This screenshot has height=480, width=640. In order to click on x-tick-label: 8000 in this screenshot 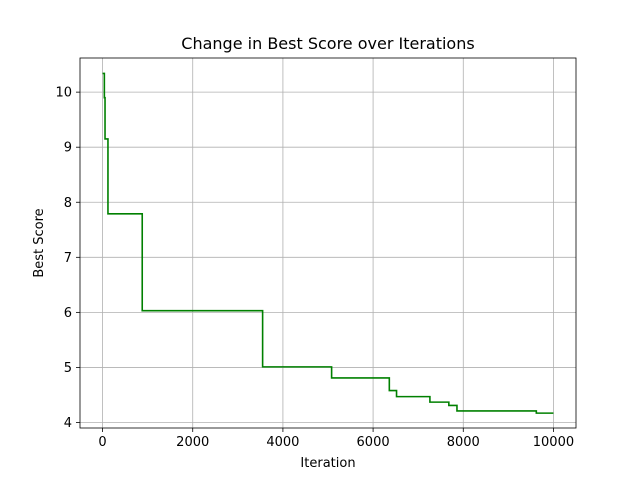, I will do `click(463, 442)`.